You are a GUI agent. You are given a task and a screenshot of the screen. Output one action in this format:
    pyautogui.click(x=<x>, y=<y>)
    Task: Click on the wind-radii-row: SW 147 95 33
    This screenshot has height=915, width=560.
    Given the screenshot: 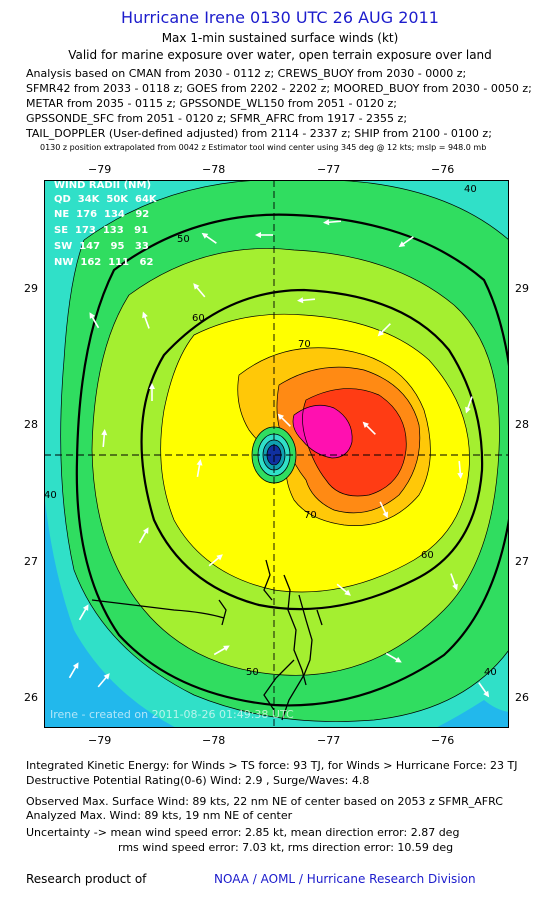 What is the action you would take?
    pyautogui.click(x=101, y=246)
    